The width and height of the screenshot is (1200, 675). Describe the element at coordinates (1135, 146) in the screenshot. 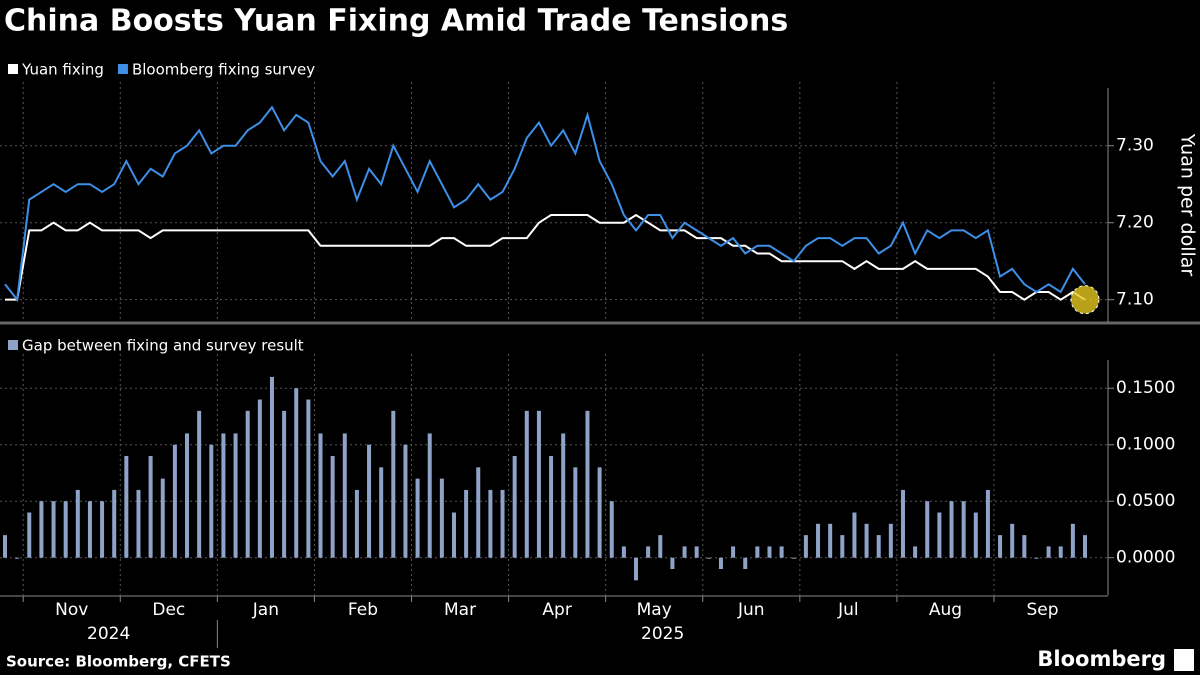

I see `y-tick-label: 7.30` at that location.